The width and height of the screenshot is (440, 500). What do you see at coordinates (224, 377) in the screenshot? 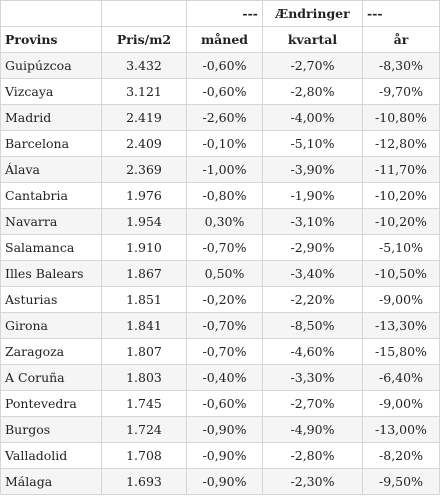
I see `maaned-cell: -0,40%` at bounding box center [224, 377].